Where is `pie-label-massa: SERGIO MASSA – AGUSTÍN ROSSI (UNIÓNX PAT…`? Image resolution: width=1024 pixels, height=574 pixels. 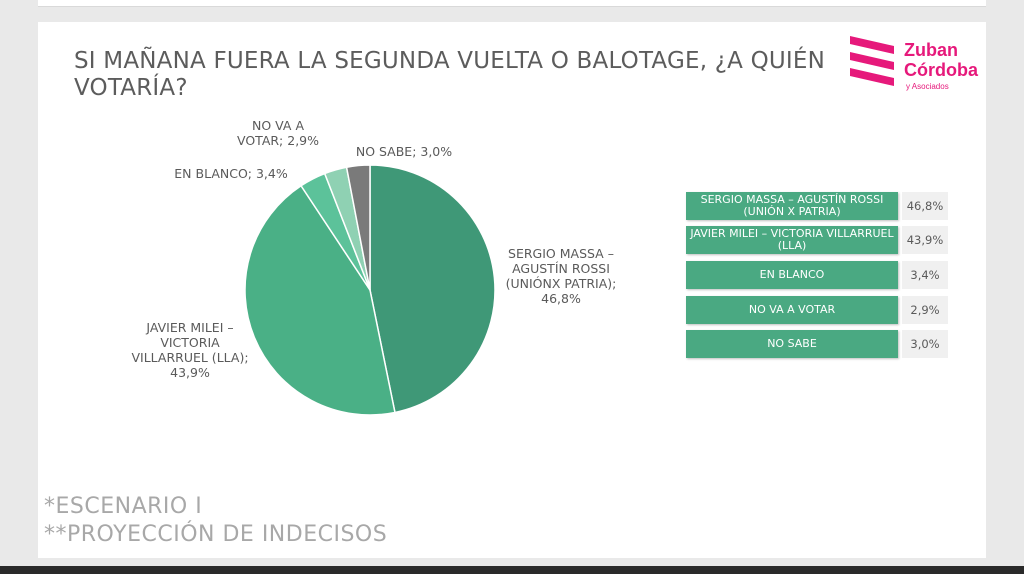 pie-label-massa: SERGIO MASSA – AGUSTÍN ROSSI (UNIÓNX PAT… is located at coordinates (561, 276).